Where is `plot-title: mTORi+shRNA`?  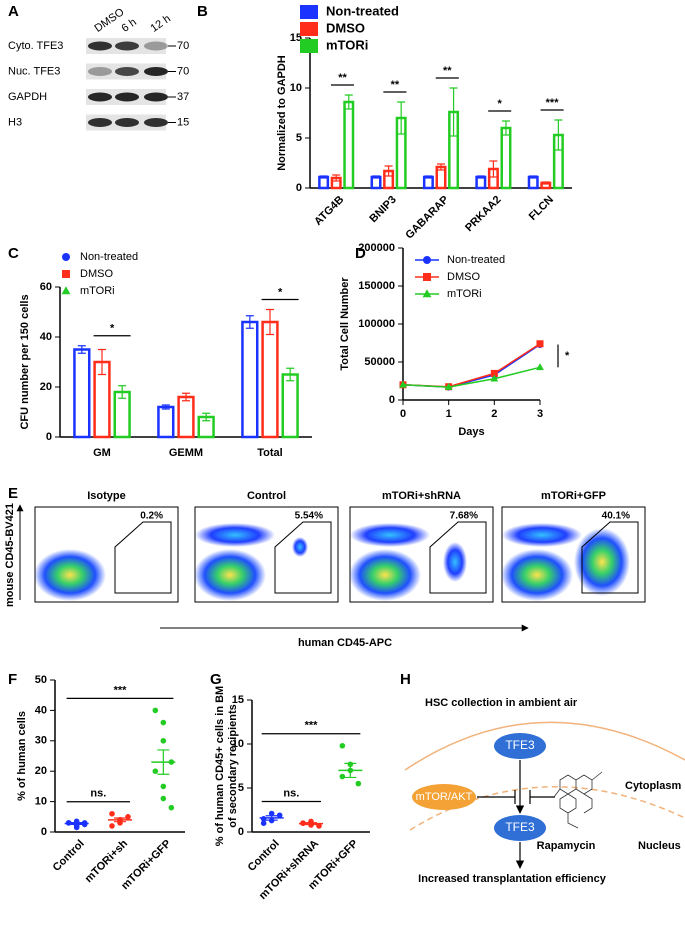
plot-title: mTORi+shRNA is located at coordinates (421, 496).